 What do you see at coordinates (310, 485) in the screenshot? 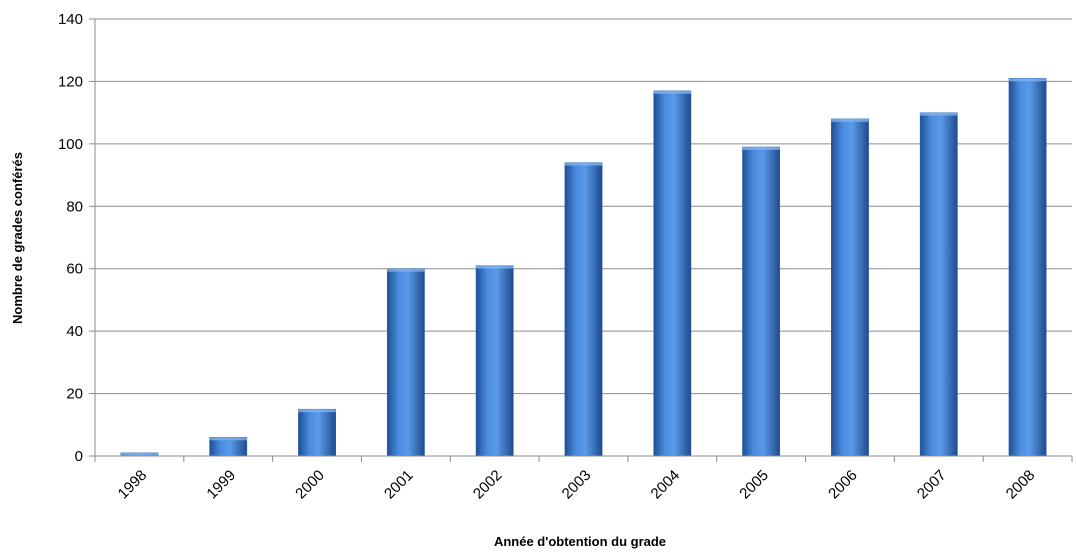
I see `x-tick-label: 2000` at bounding box center [310, 485].